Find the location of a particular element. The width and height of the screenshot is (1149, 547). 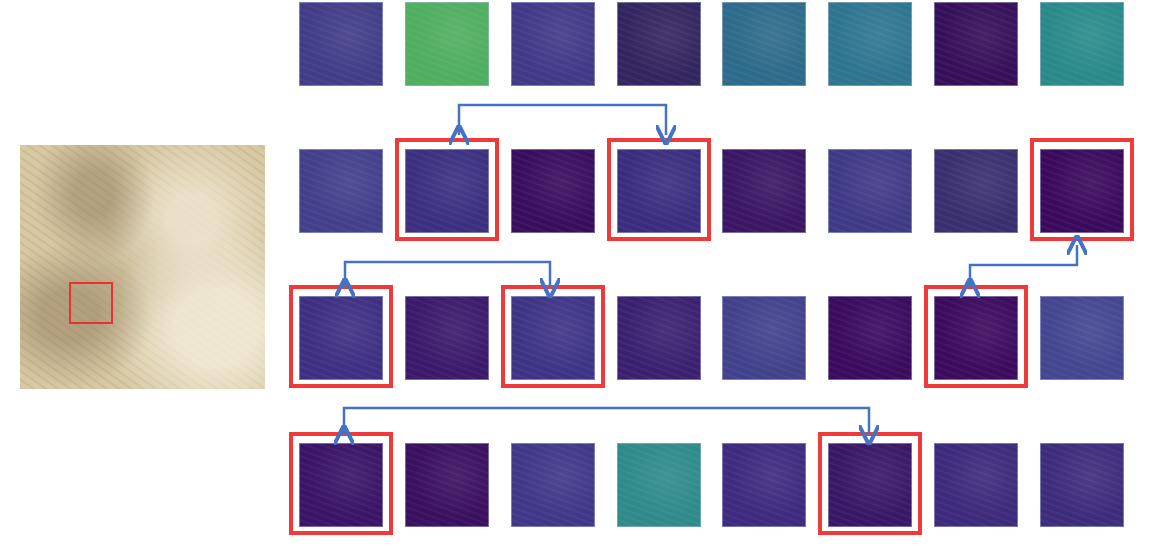

link-arrow-row2 is located at coordinates (562, 119).